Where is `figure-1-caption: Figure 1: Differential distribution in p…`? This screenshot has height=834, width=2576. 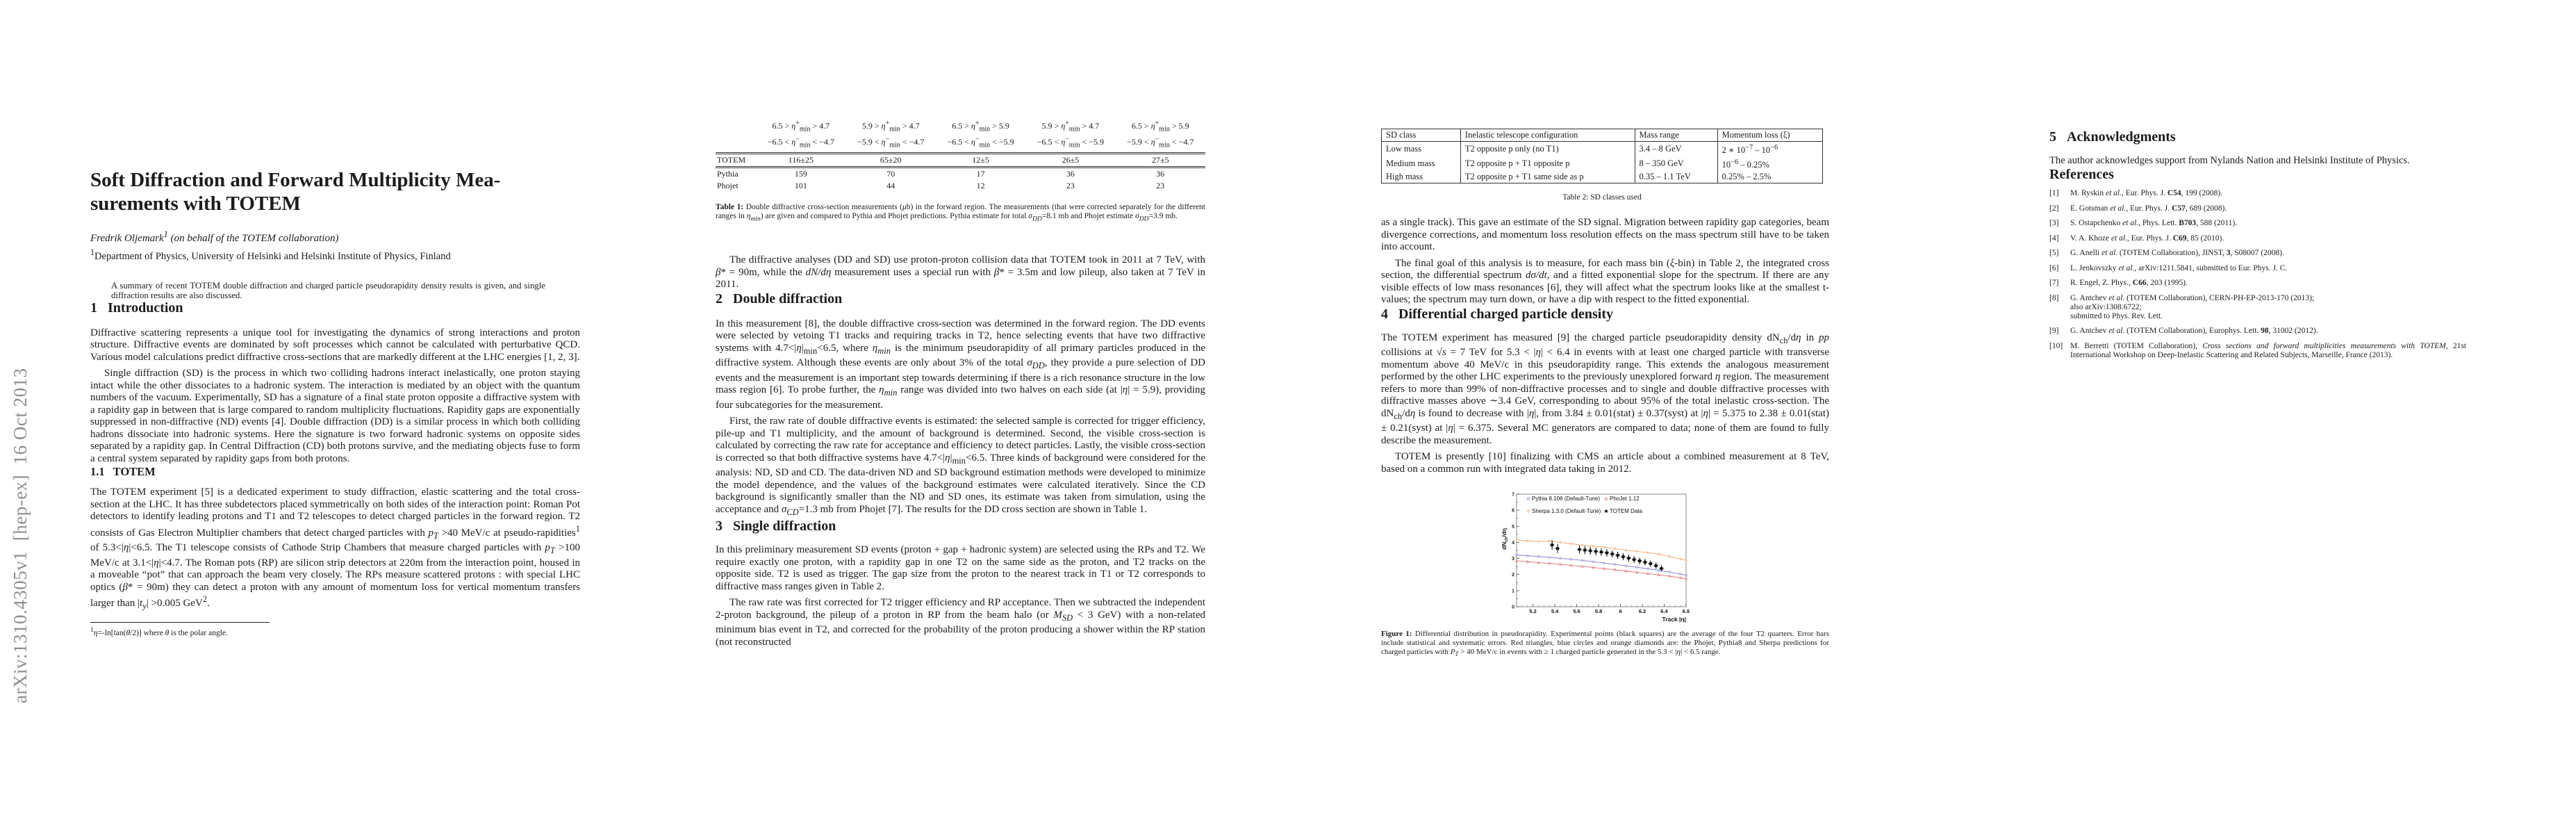
figure-1-caption: Figure 1: Differential distribution in p… is located at coordinates (1605, 644).